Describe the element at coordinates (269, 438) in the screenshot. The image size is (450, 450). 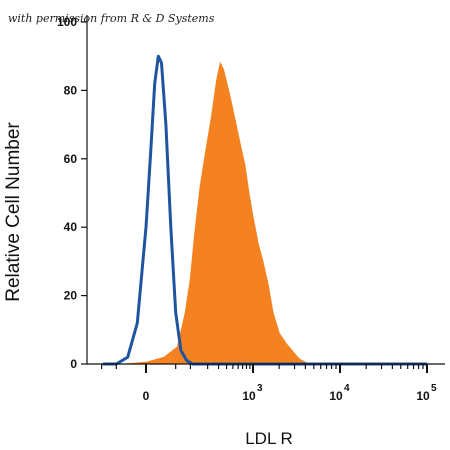
I see `x-axis-label: LDL R` at that location.